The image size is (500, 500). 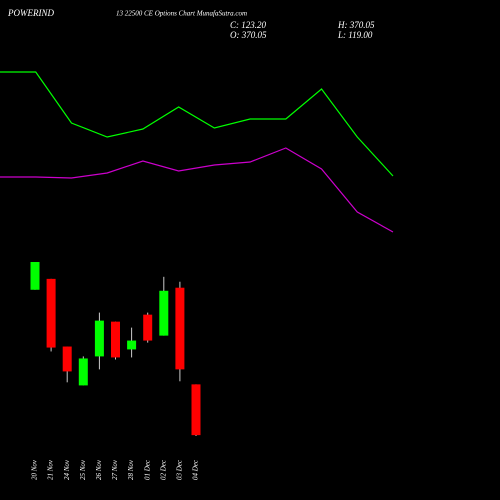 I want to click on x-tick-label: 25 Nov, so click(x=83, y=469).